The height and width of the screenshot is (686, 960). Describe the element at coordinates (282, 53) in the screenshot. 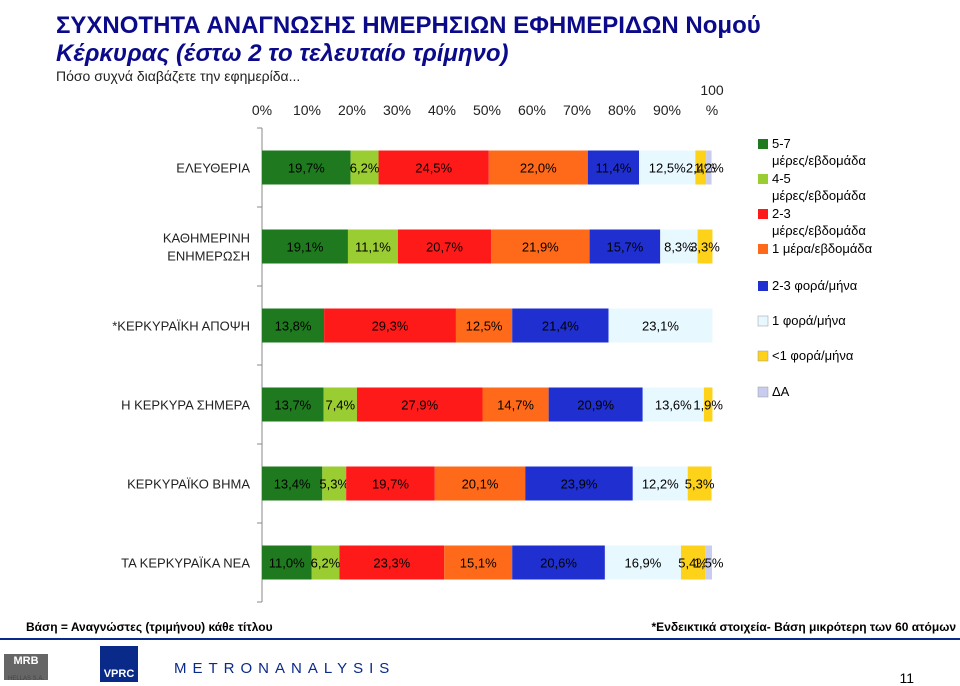

I see `page-title-line2: Κέρκυρας (έστω 2 το τελευταίο τρίμηνο)` at that location.